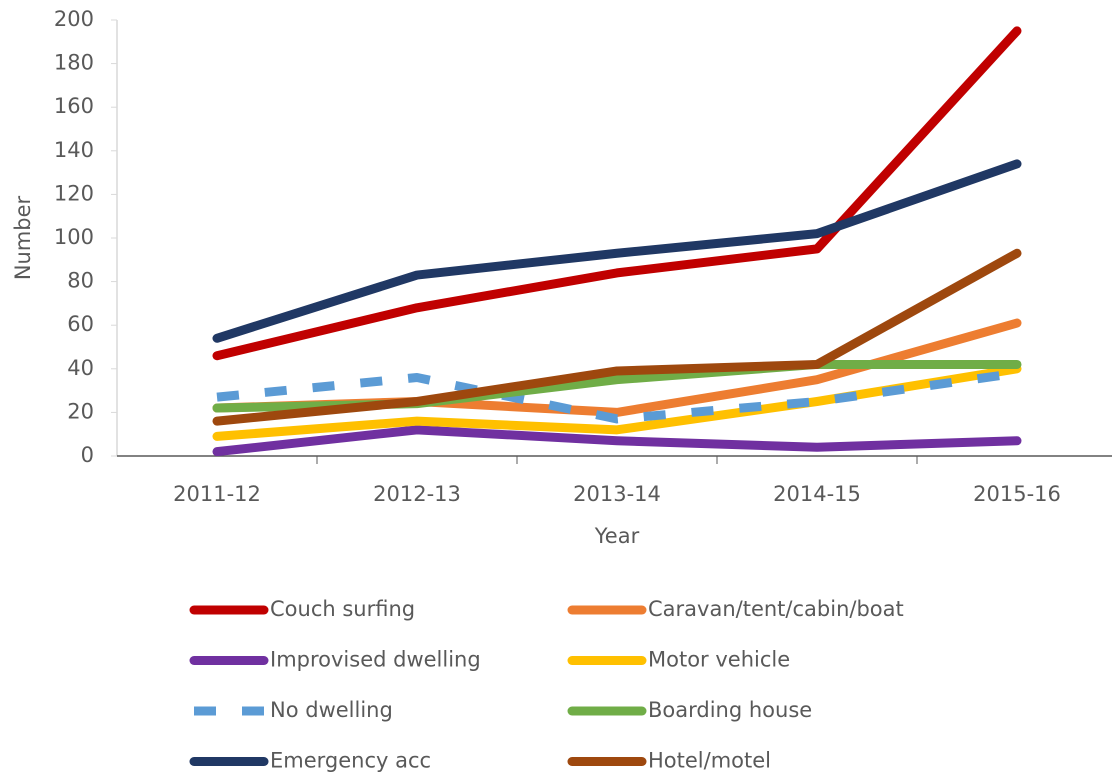 The image size is (1112, 775). I want to click on y-tick-label: 160, so click(74, 106).